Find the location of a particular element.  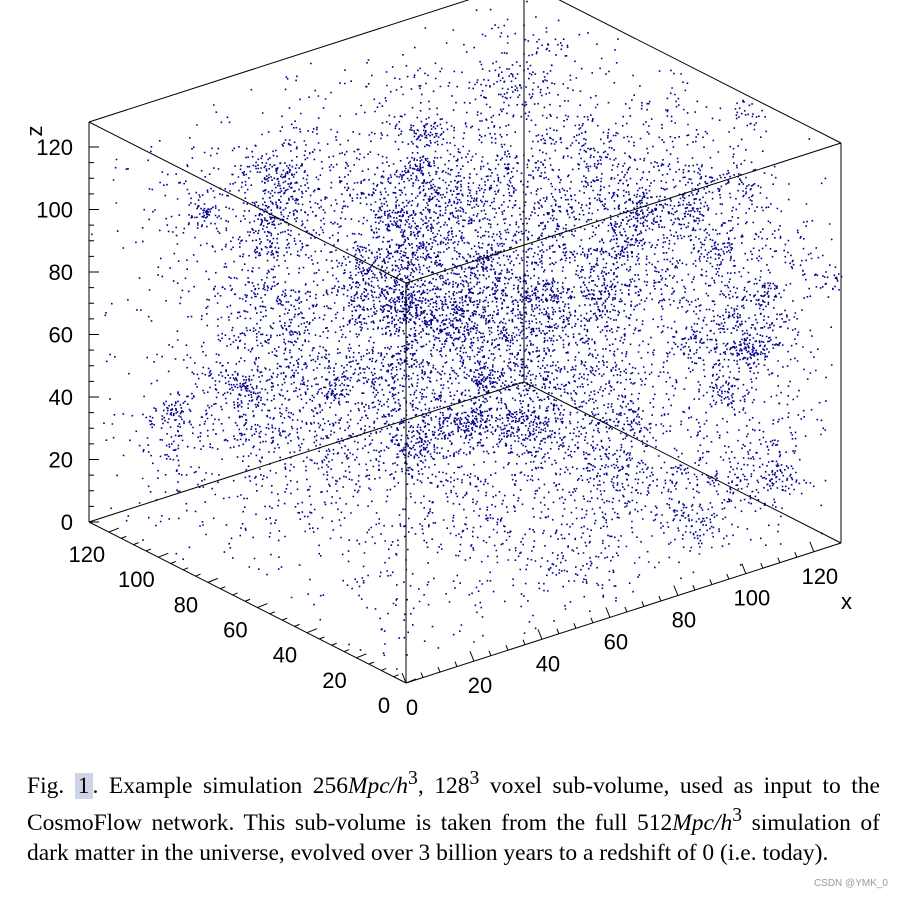

caption-fig-label: Fig. is located at coordinates (46, 785).